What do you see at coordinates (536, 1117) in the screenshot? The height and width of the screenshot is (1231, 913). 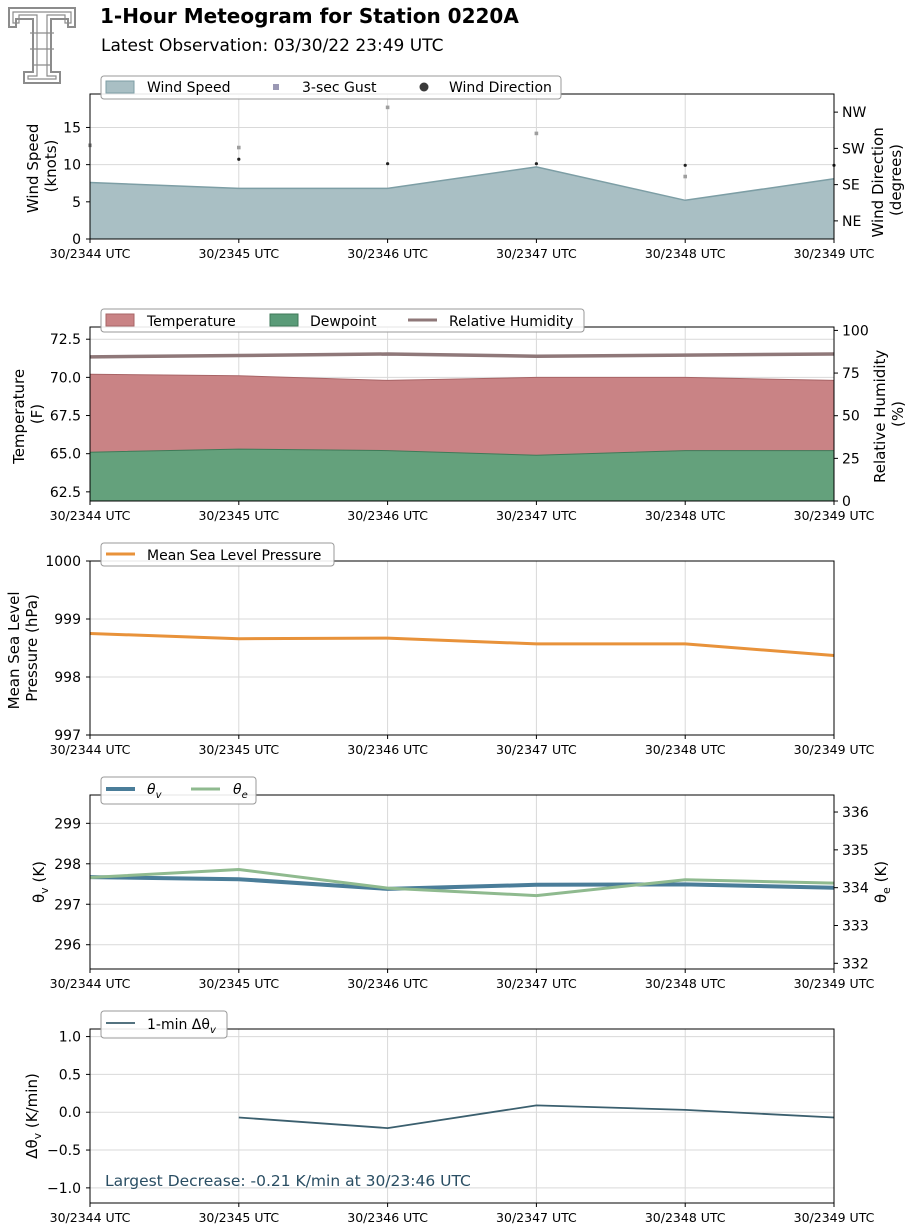 I see `dtheta-line` at bounding box center [536, 1117].